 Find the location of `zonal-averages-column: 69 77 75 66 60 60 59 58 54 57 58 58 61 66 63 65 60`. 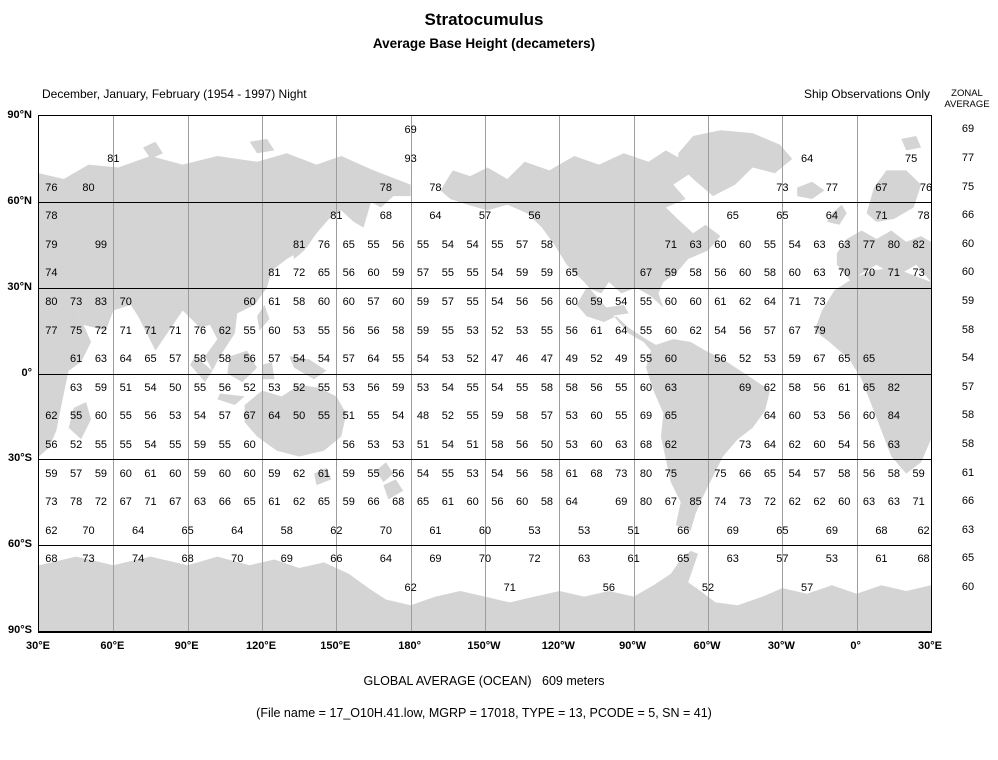

zonal-averages-column: 69 77 75 66 60 60 59 58 54 57 58 58 61 66 63 65 60 is located at coordinates (968, 372).